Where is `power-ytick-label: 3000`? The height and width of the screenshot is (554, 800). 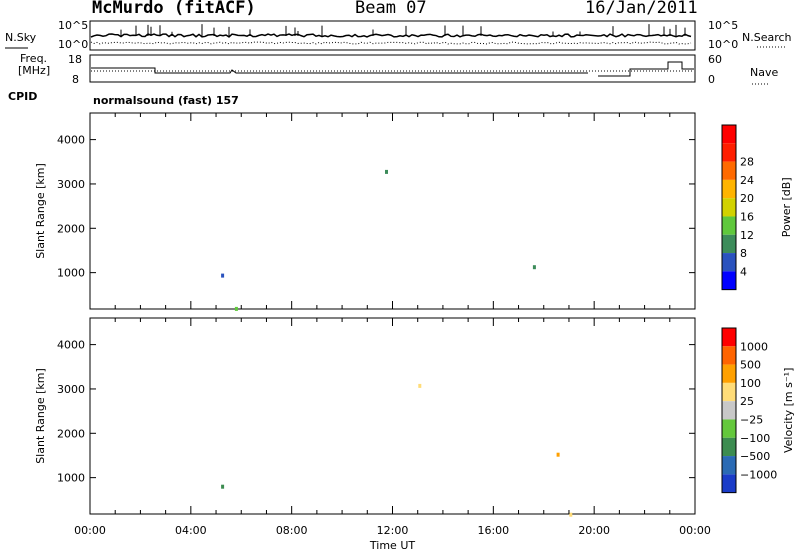
power-ytick-label: 3000 is located at coordinates (71, 184).